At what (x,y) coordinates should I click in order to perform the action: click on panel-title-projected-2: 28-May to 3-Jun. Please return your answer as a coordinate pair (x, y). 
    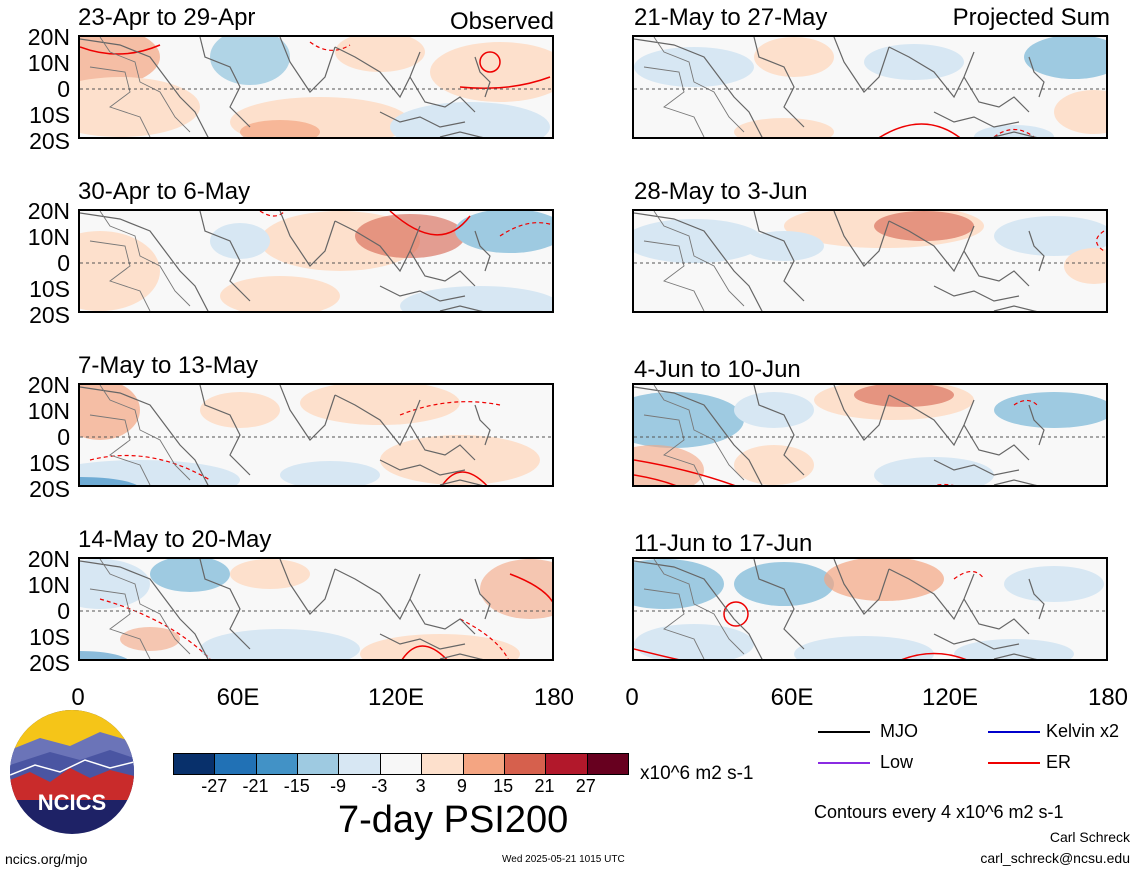
    Looking at the image, I should click on (721, 191).